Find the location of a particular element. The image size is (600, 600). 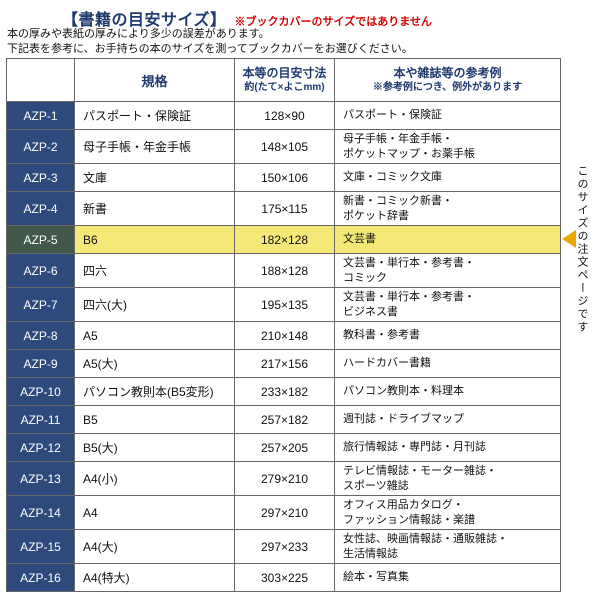

row-examples: ハードカバー書籍 is located at coordinates (447, 363).